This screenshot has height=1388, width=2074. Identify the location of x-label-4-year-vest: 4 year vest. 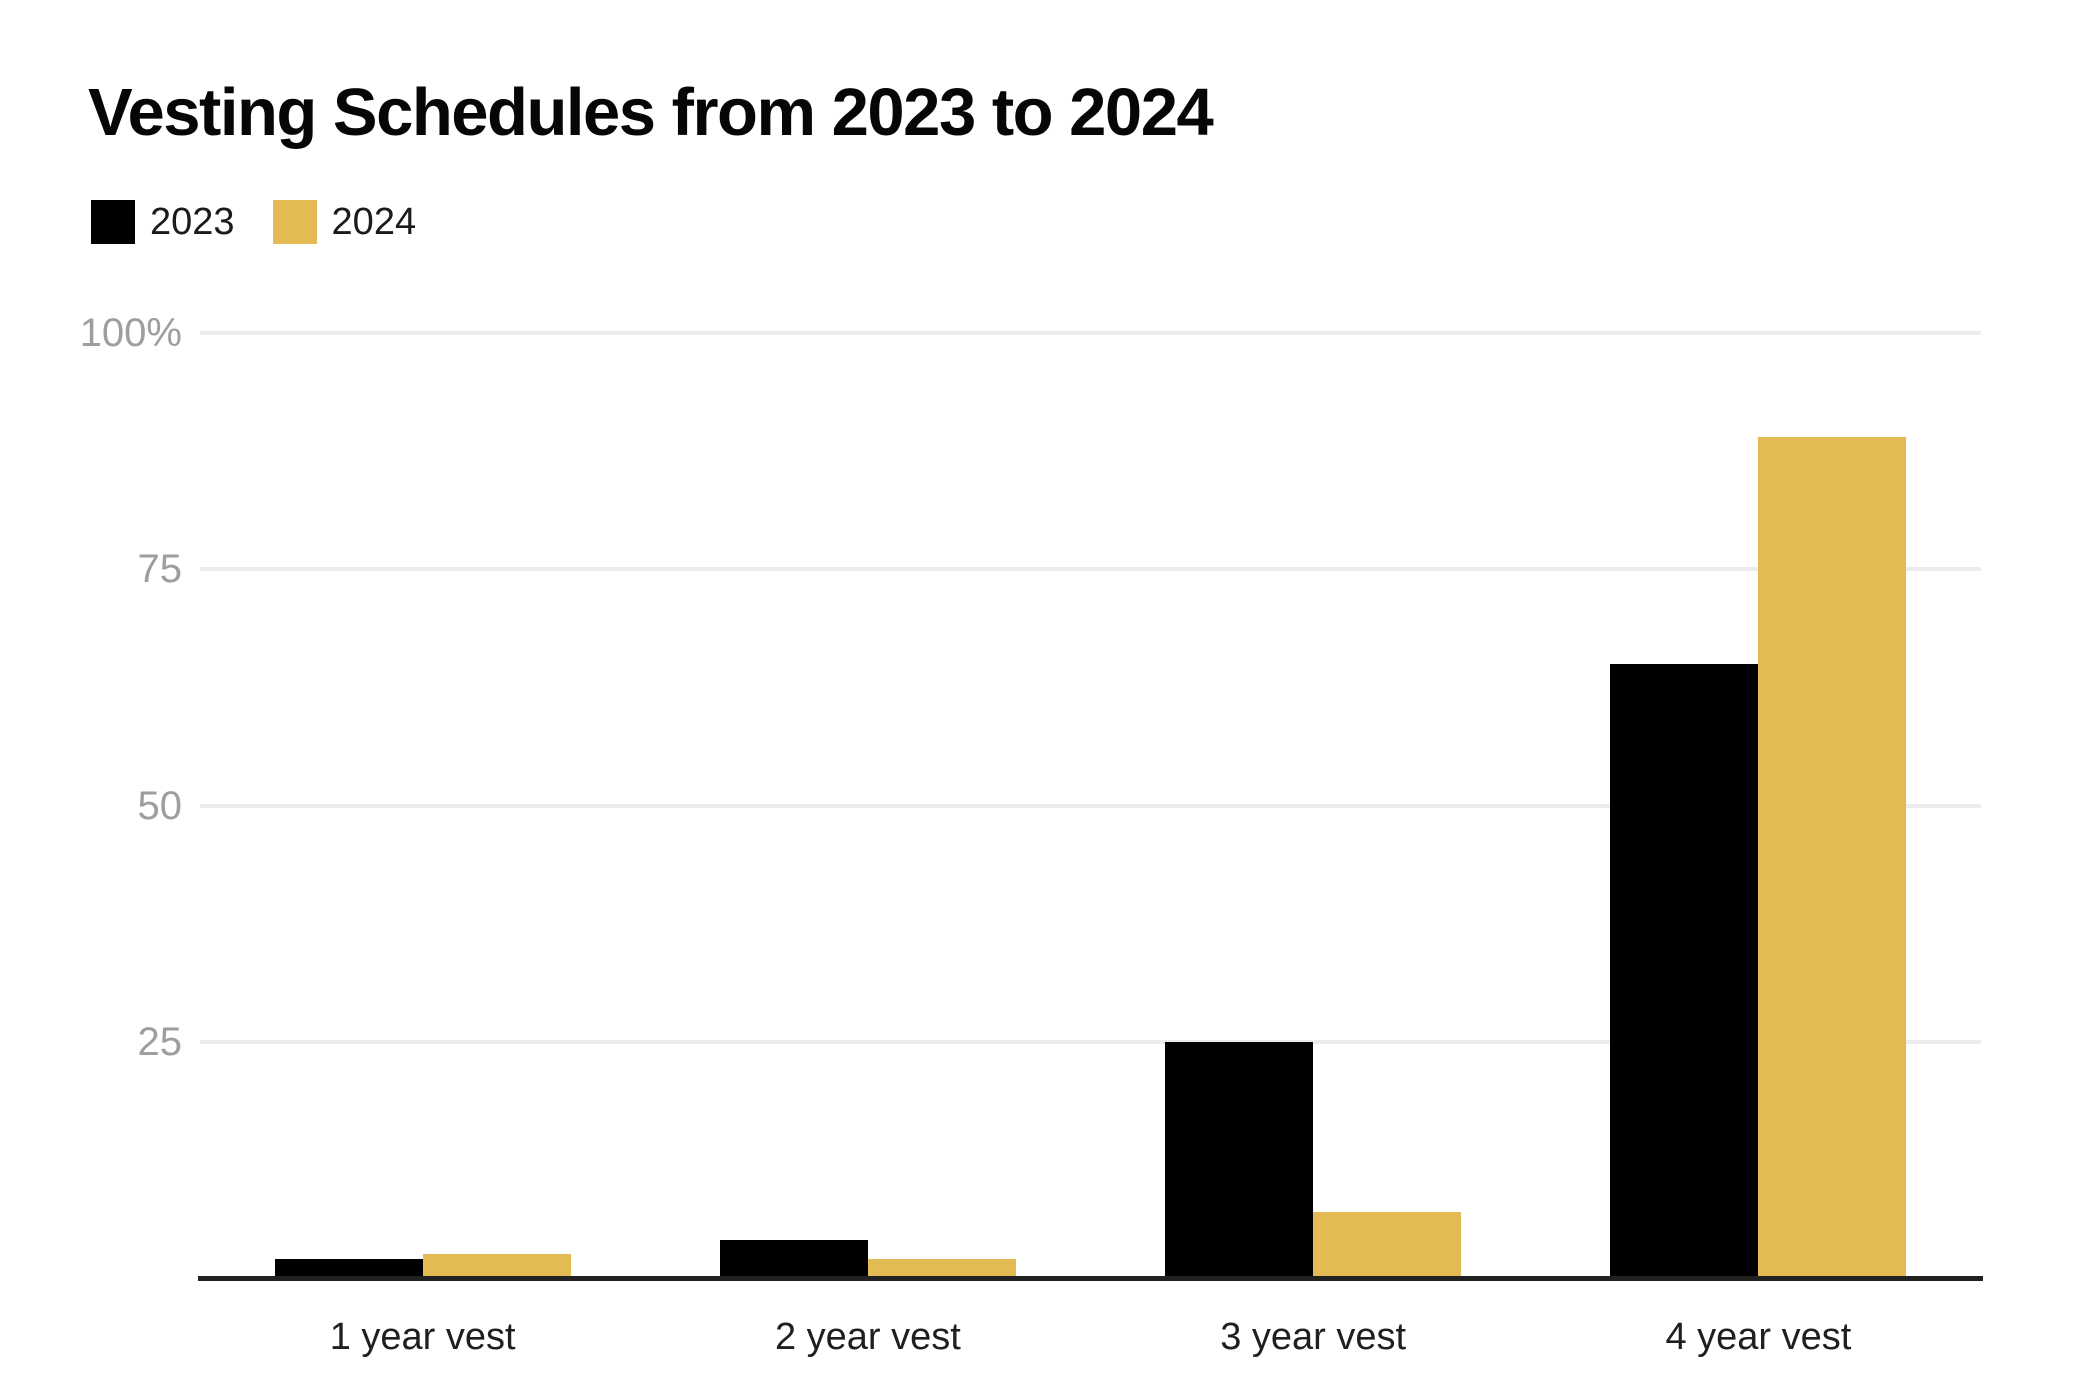
(1758, 1337).